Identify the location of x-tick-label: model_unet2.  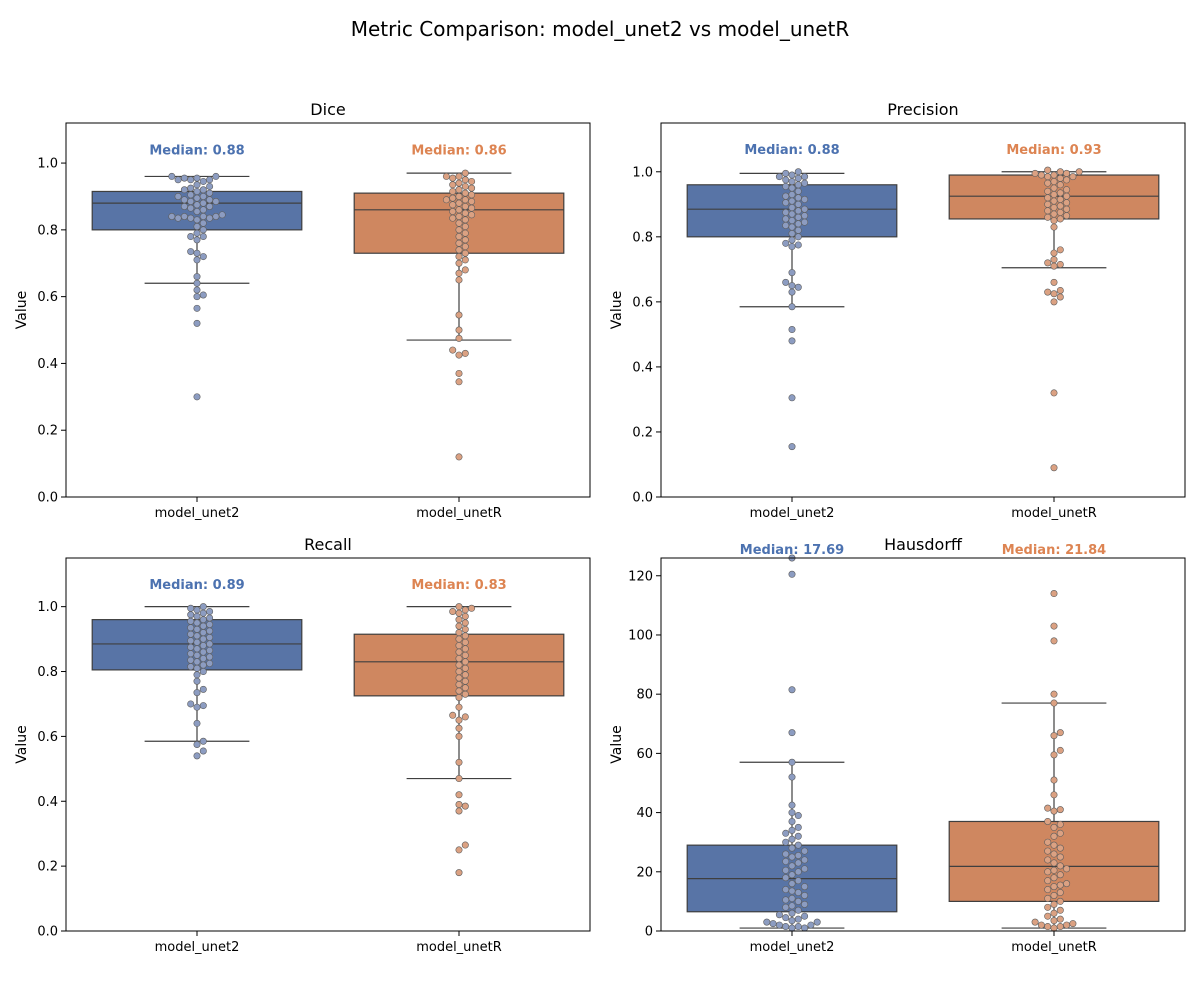
(197, 513).